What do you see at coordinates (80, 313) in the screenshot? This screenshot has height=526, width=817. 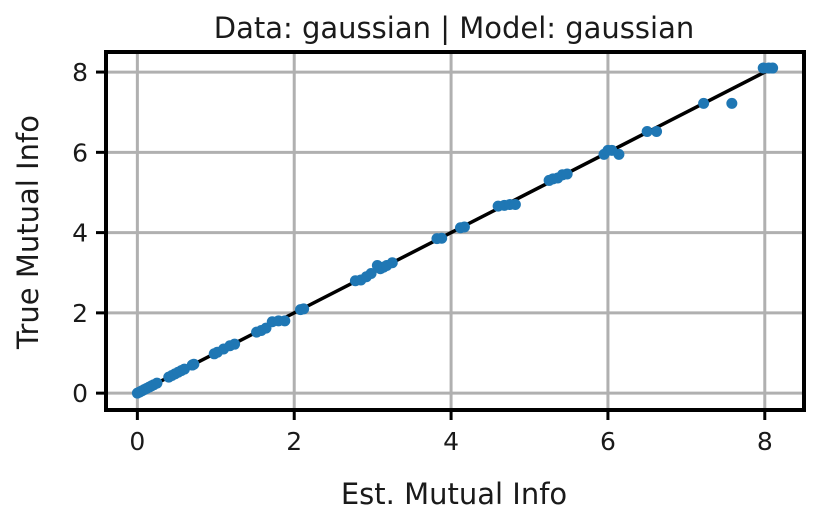 I see `y-tick-label: 2` at bounding box center [80, 313].